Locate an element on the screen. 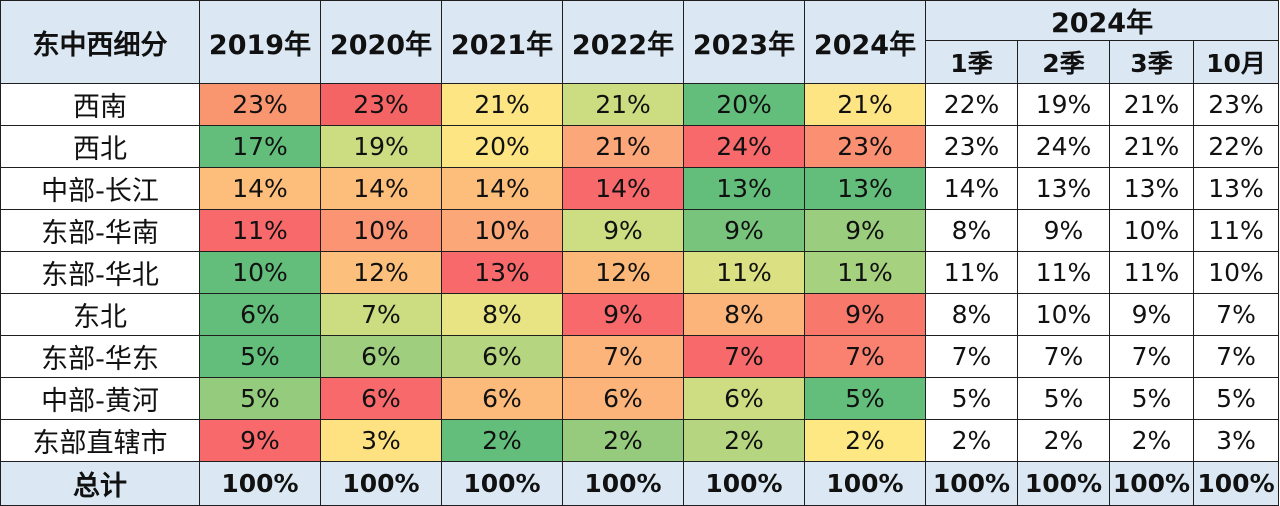  total-q1: 100% is located at coordinates (971, 483).